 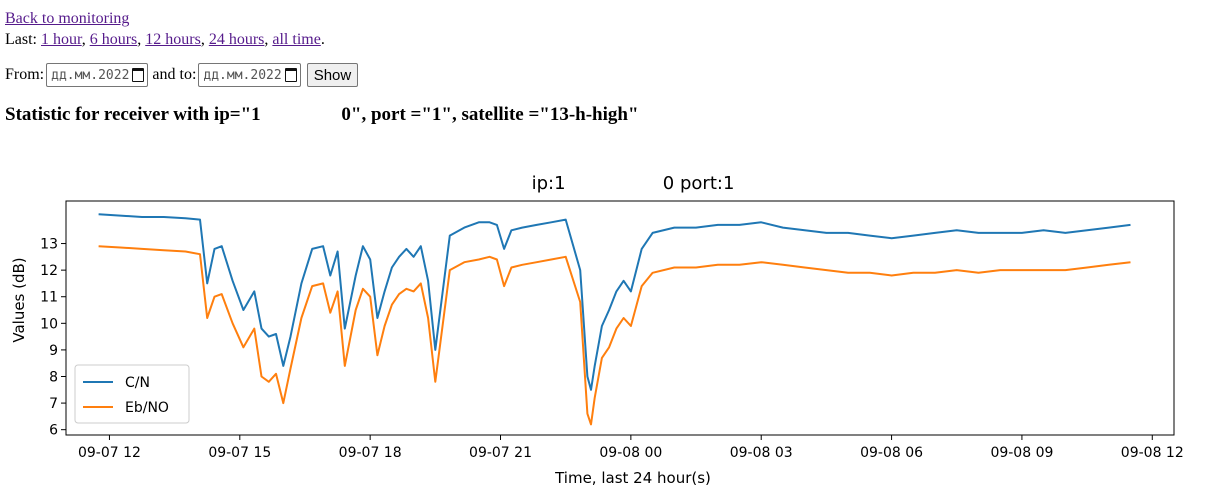 What do you see at coordinates (891, 453) in the screenshot?
I see `x-tick-label: 09-08 06` at bounding box center [891, 453].